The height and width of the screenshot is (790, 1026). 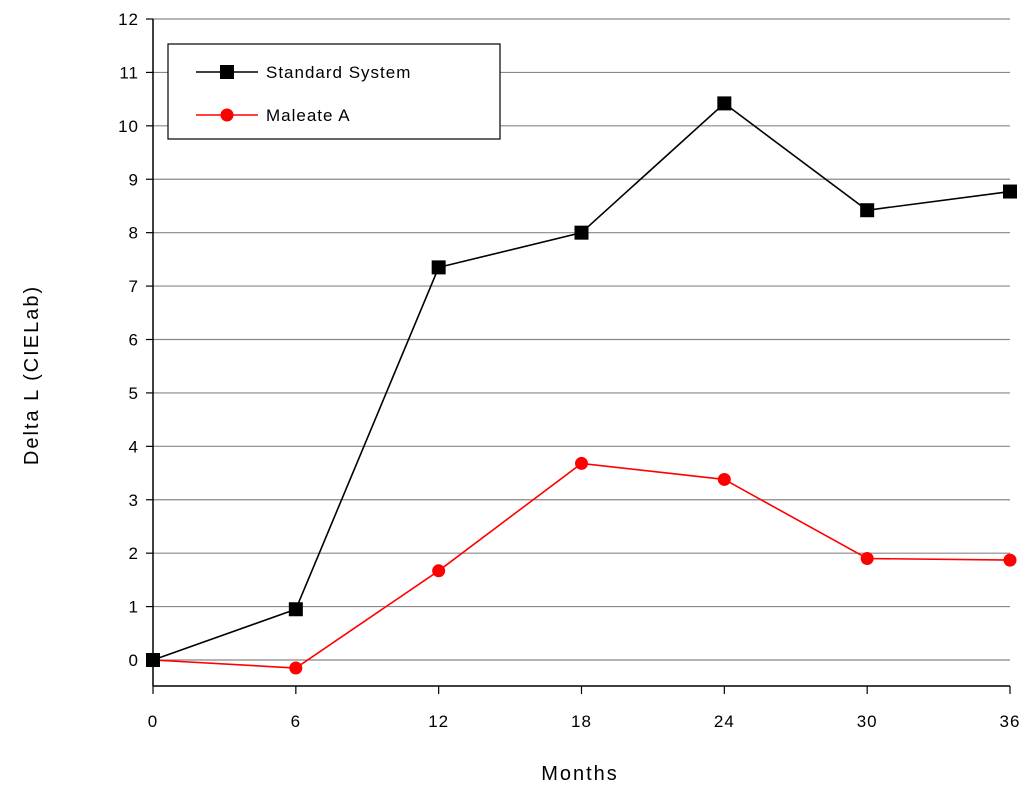 I want to click on x-tick-label: 12, so click(x=438, y=721).